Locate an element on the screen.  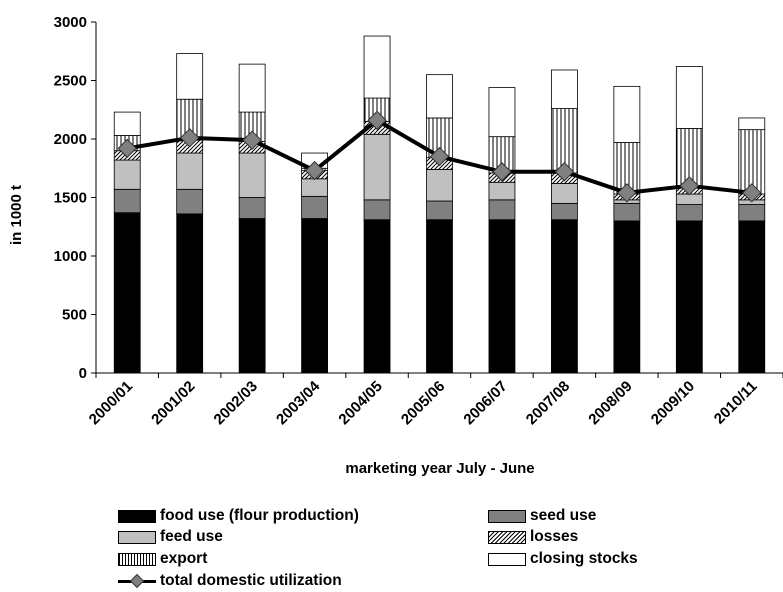
legend-swatch-stocks is located at coordinates (507, 559).